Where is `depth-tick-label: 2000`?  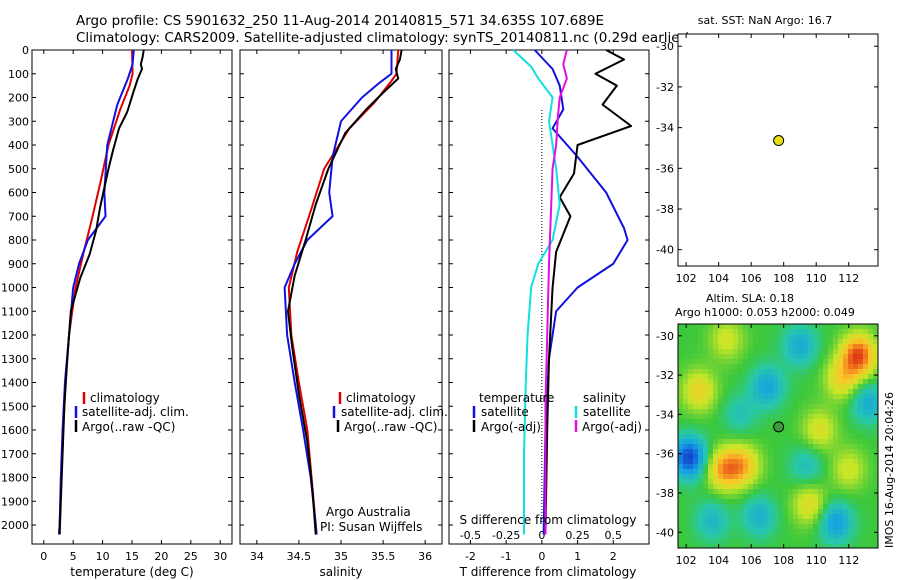
depth-tick-label: 2000 is located at coordinates (15, 525).